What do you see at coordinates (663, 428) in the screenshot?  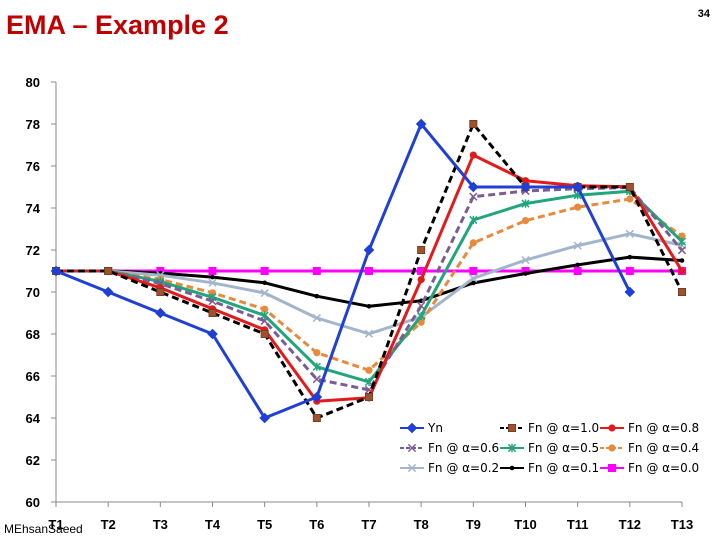 I see `legend-label: Fn @ α=0.8` at bounding box center [663, 428].